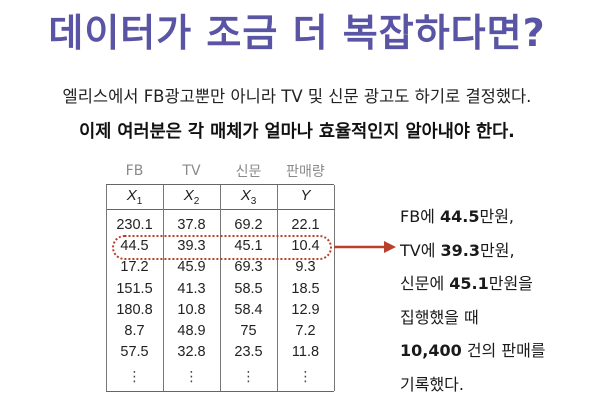 Image resolution: width=594 pixels, height=417 pixels. I want to click on table-cell: 45.9, so click(191, 267).